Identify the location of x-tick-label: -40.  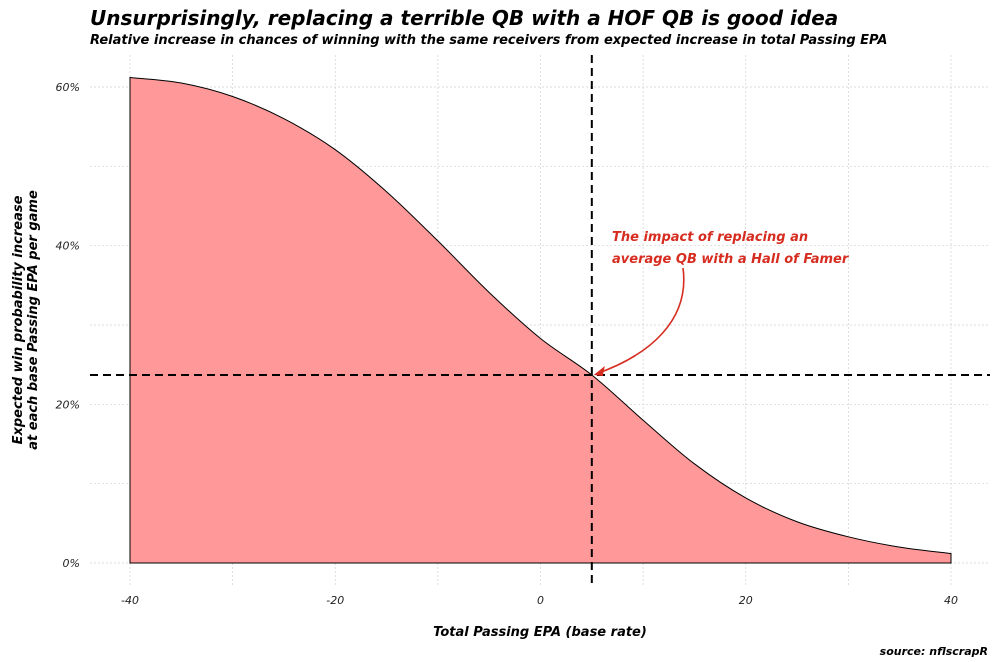
(130, 600).